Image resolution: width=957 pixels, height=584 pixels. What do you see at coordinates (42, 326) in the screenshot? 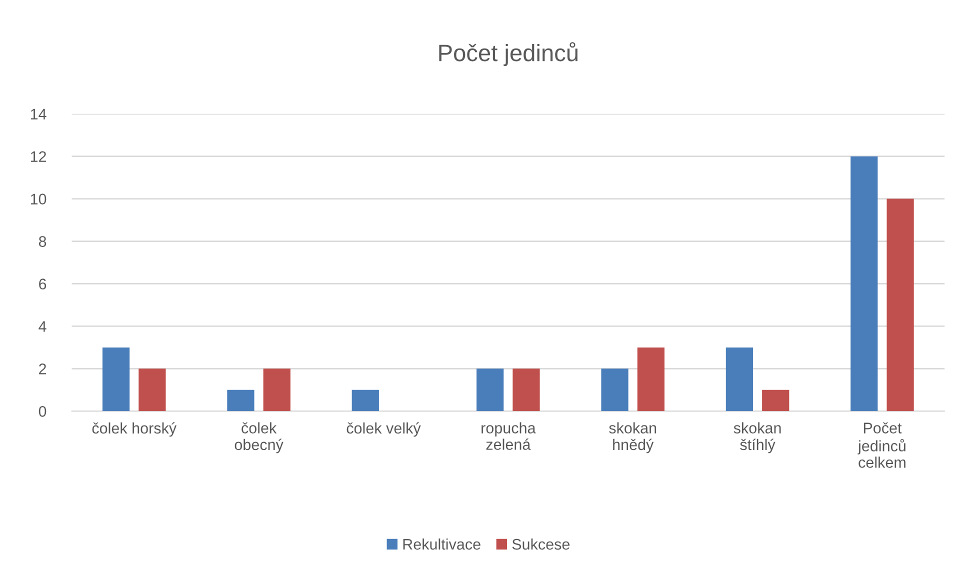
I see `y-tick-label: 4` at bounding box center [42, 326].